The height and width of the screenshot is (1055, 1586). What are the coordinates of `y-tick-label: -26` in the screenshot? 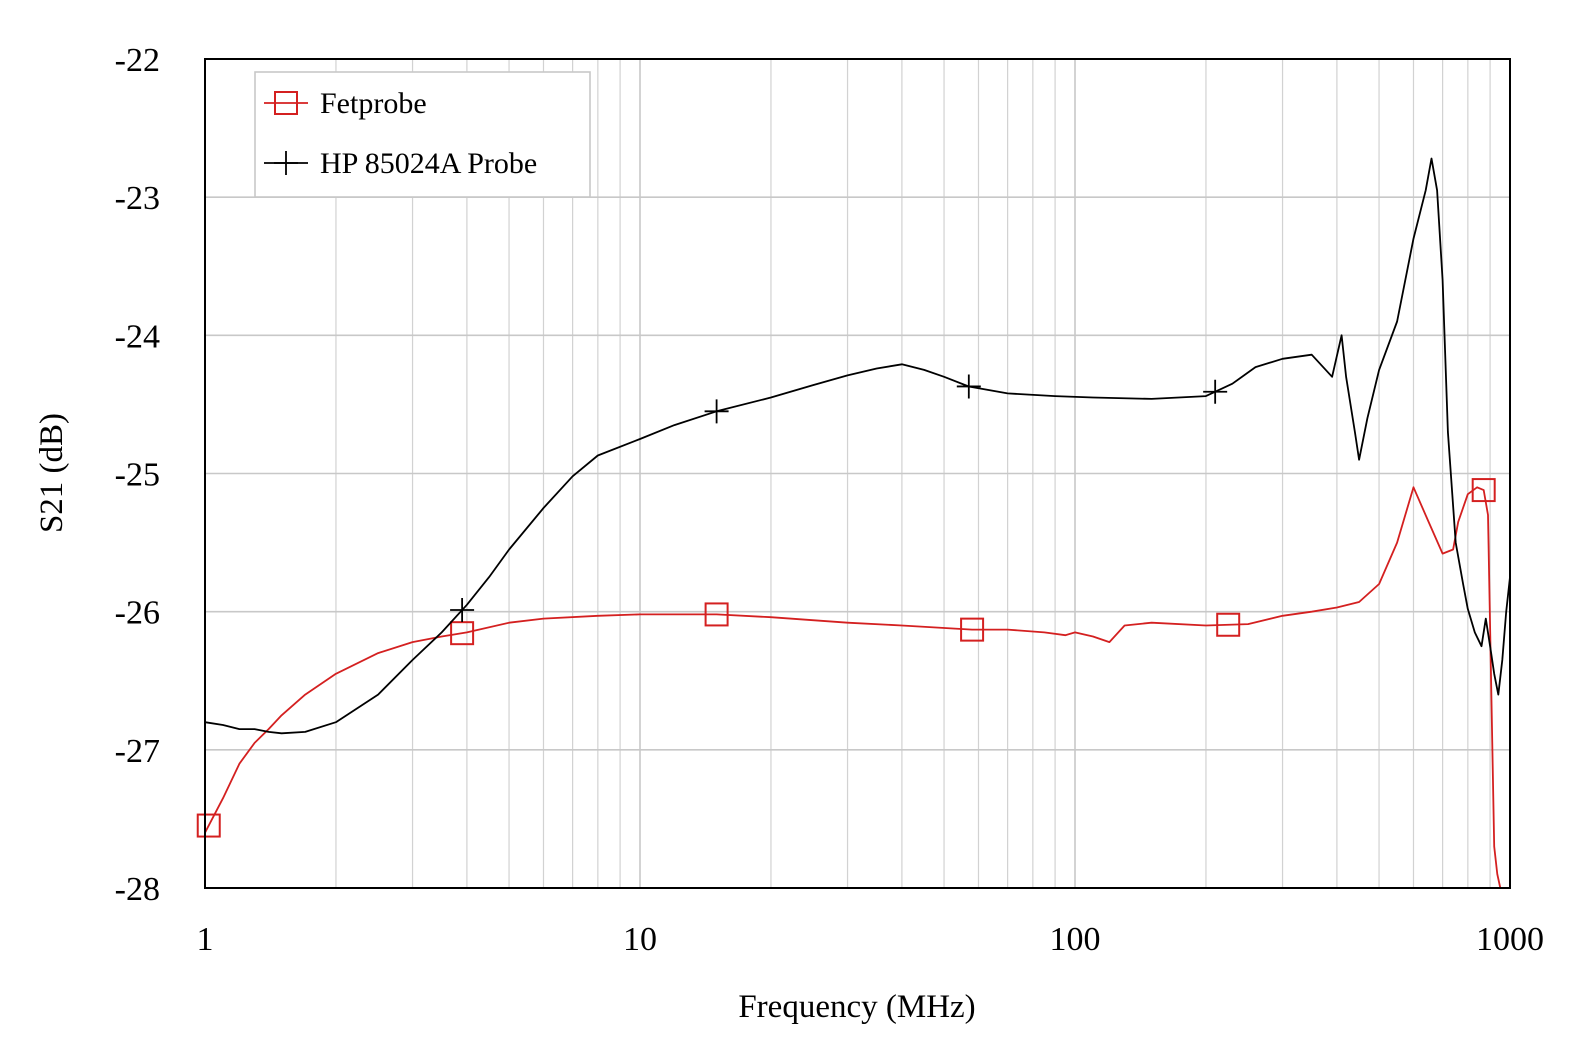 It's located at (137, 613).